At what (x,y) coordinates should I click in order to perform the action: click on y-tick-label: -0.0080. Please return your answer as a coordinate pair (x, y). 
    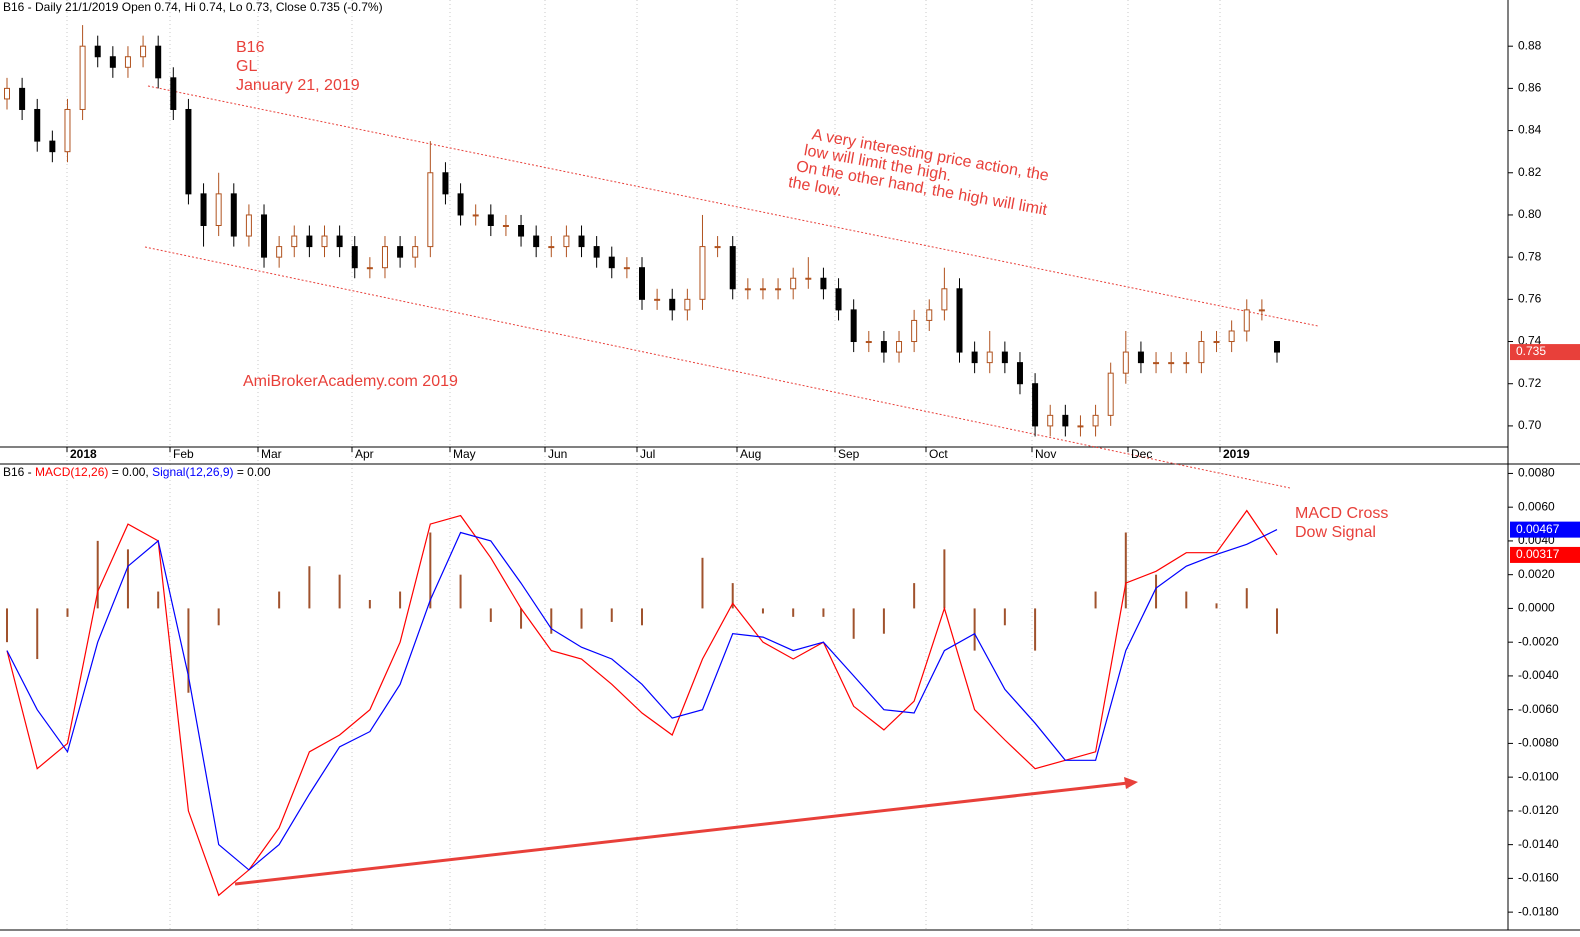
    Looking at the image, I should click on (1538, 743).